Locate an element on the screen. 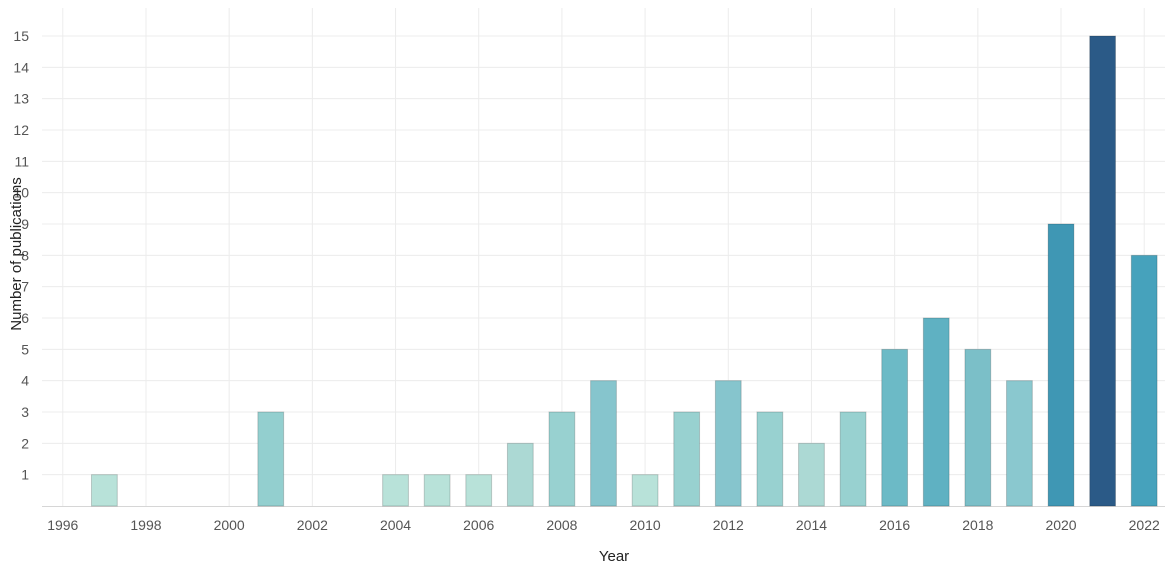 The height and width of the screenshot is (568, 1170). bar-2007 is located at coordinates (520, 474).